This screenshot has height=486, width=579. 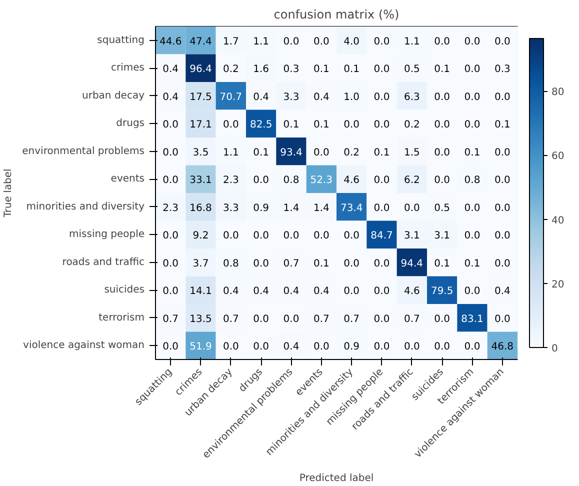 I want to click on chart-title: confusion matrix (%), so click(x=337, y=15).